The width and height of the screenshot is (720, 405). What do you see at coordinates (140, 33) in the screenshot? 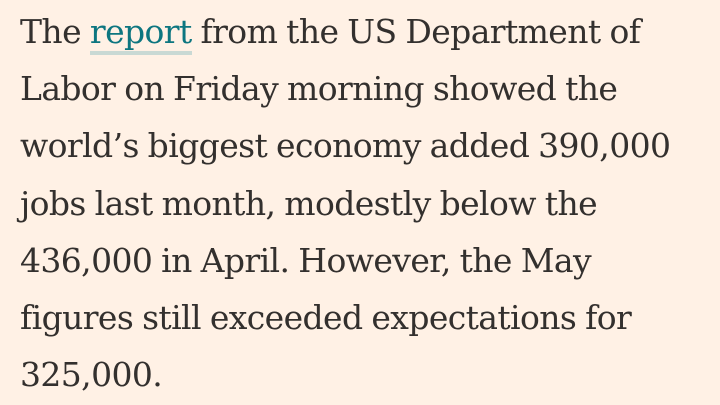
I see `report-link: report` at bounding box center [140, 33].